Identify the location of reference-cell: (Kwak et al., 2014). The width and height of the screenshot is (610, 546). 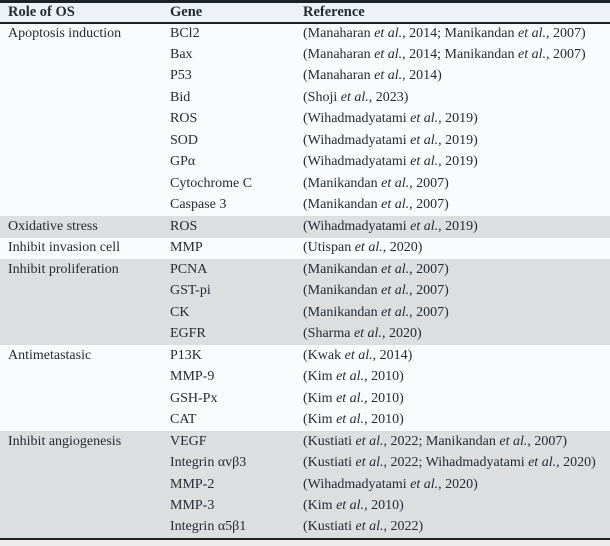
(452, 356).